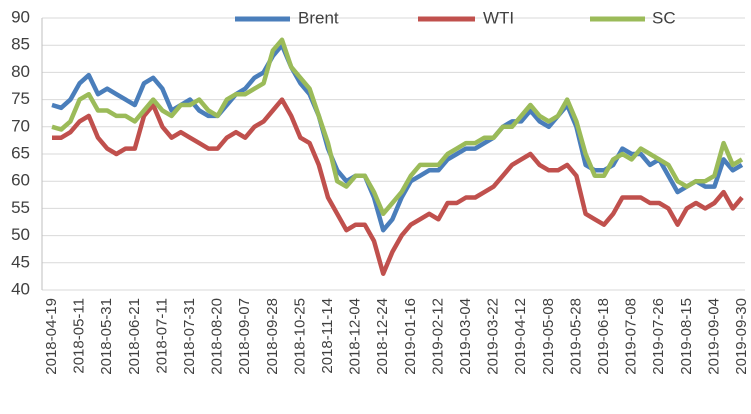 This screenshot has height=414, width=751. What do you see at coordinates (20, 234) in the screenshot?
I see `y-tick-label: 50` at bounding box center [20, 234].